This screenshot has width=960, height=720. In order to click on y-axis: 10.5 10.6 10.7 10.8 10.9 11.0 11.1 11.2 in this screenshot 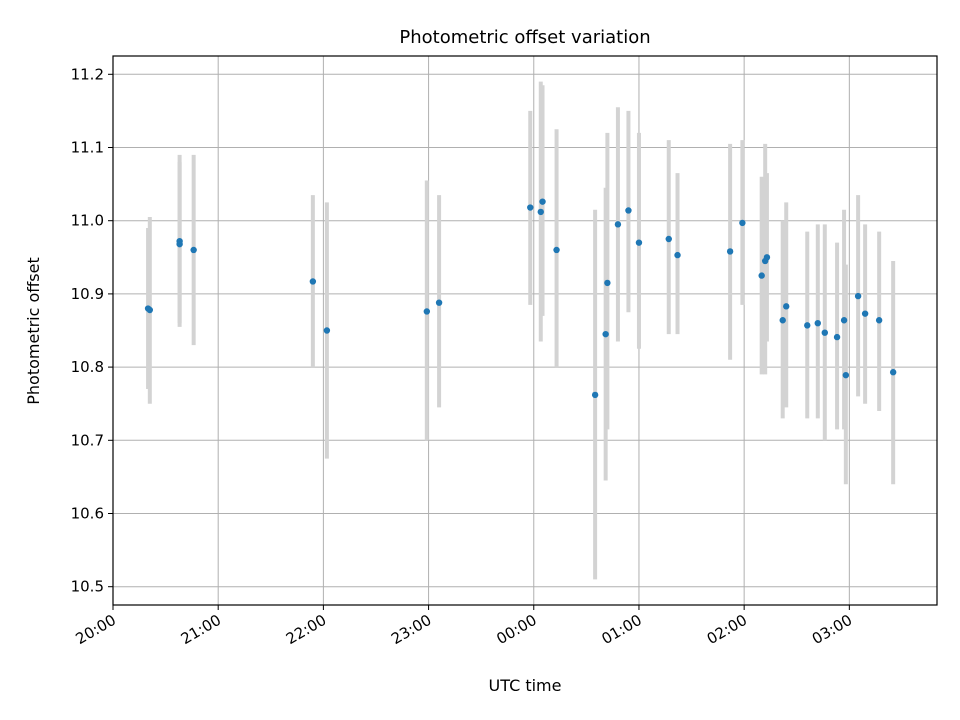, I will do `click(92, 330)`.